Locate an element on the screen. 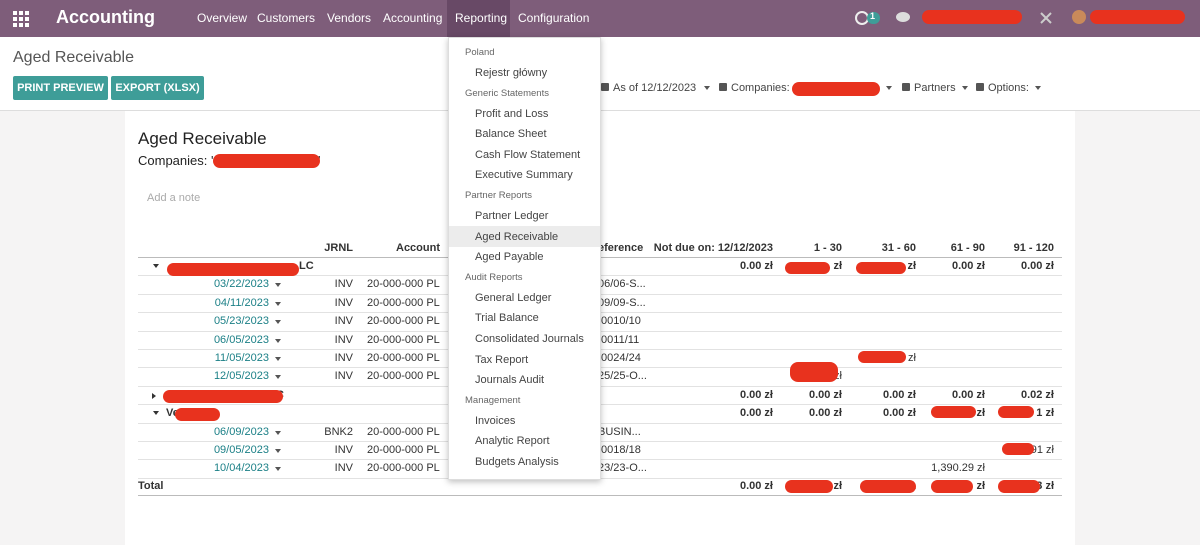 The width and height of the screenshot is (1200, 545). menu-item: Rejestr główny is located at coordinates (511, 73).